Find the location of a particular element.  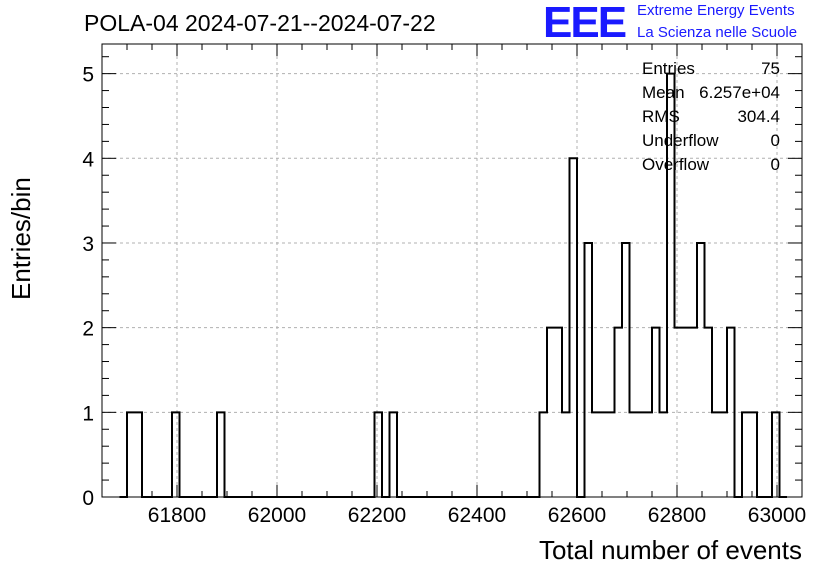

stats-value: 304.4 is located at coordinates (758, 116).